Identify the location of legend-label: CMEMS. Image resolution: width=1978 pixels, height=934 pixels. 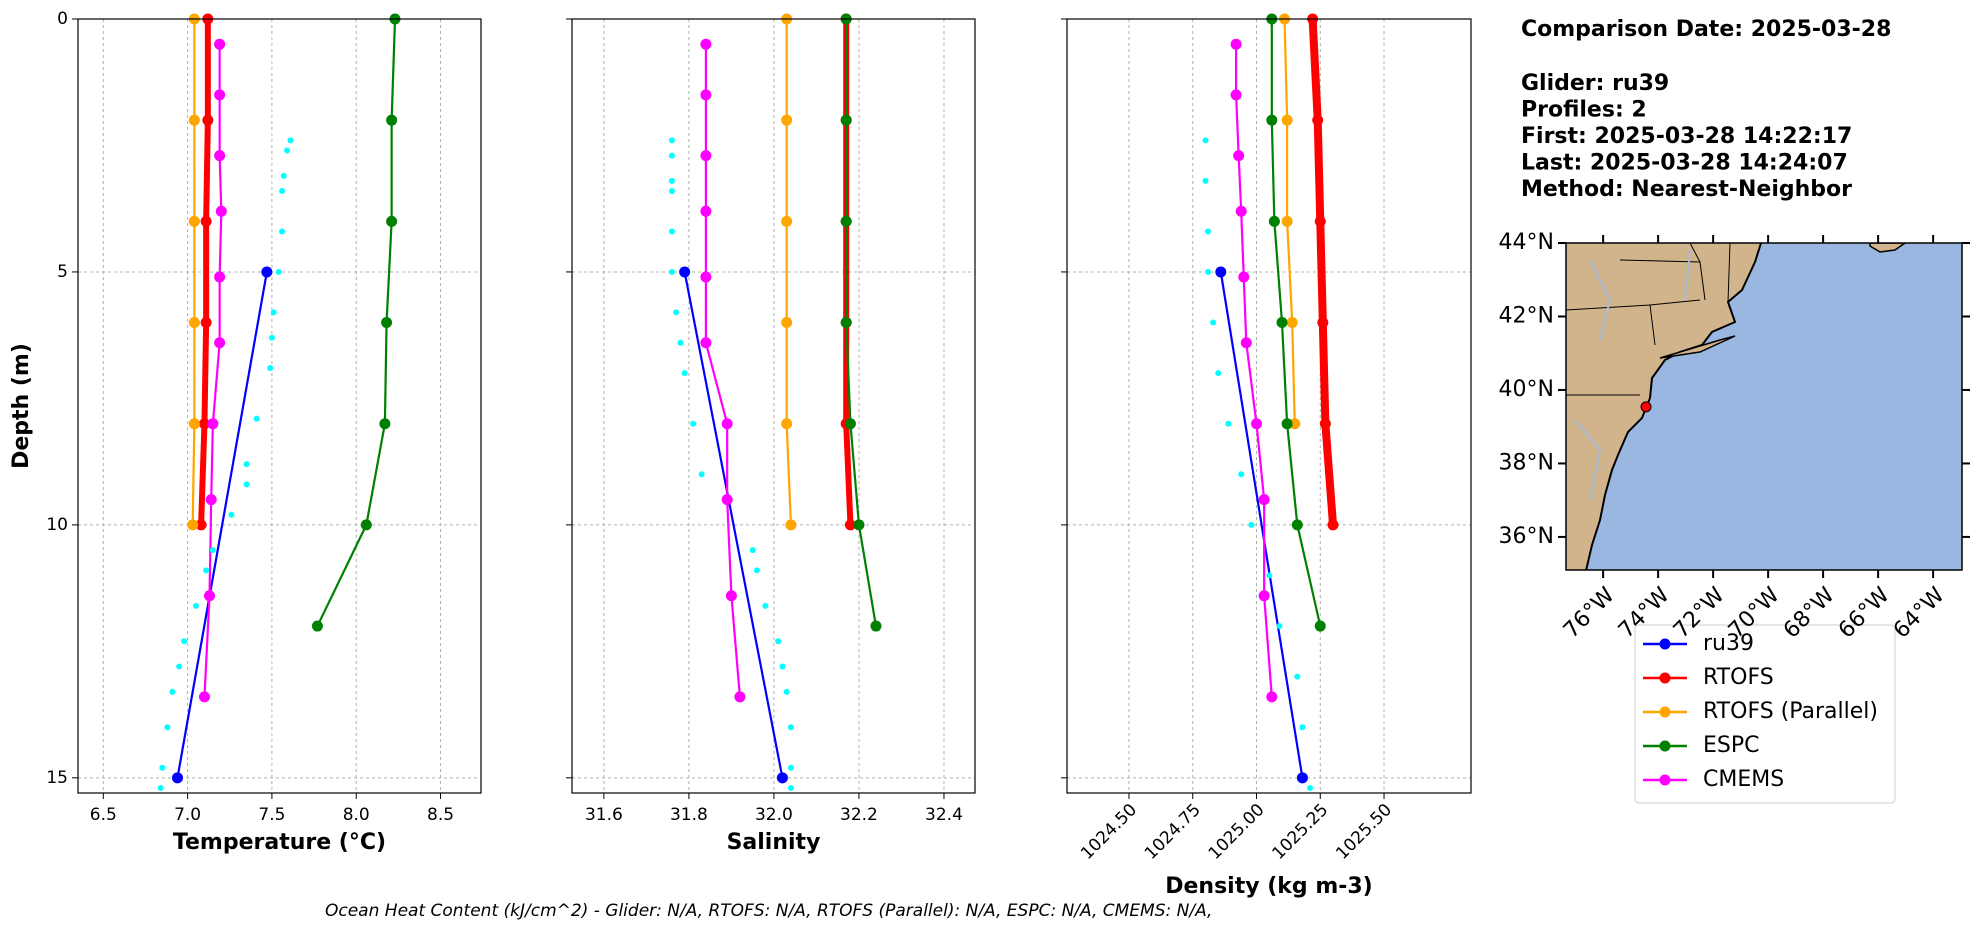
(1743, 779).